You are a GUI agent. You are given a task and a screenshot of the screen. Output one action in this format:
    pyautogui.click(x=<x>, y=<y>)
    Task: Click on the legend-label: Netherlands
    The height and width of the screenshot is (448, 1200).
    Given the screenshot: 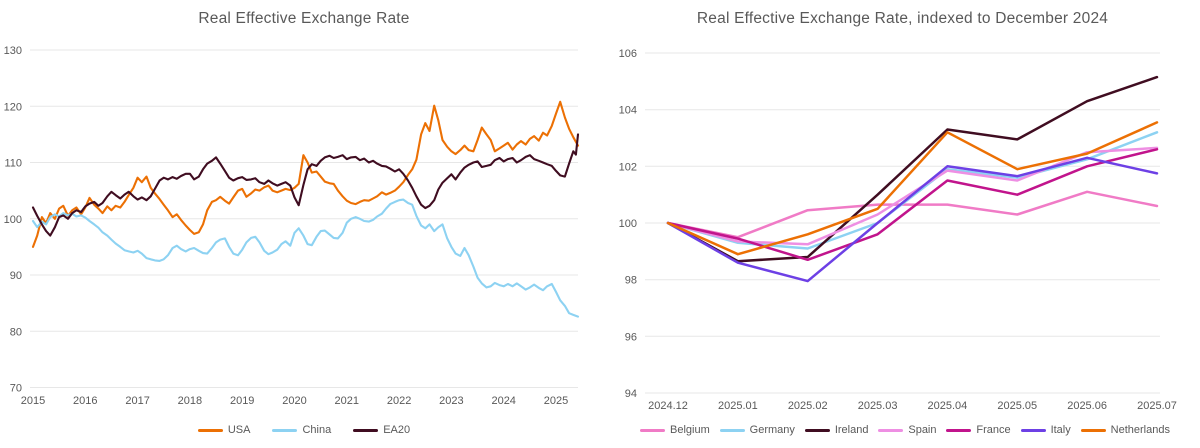 What is the action you would take?
    pyautogui.click(x=1140, y=430)
    